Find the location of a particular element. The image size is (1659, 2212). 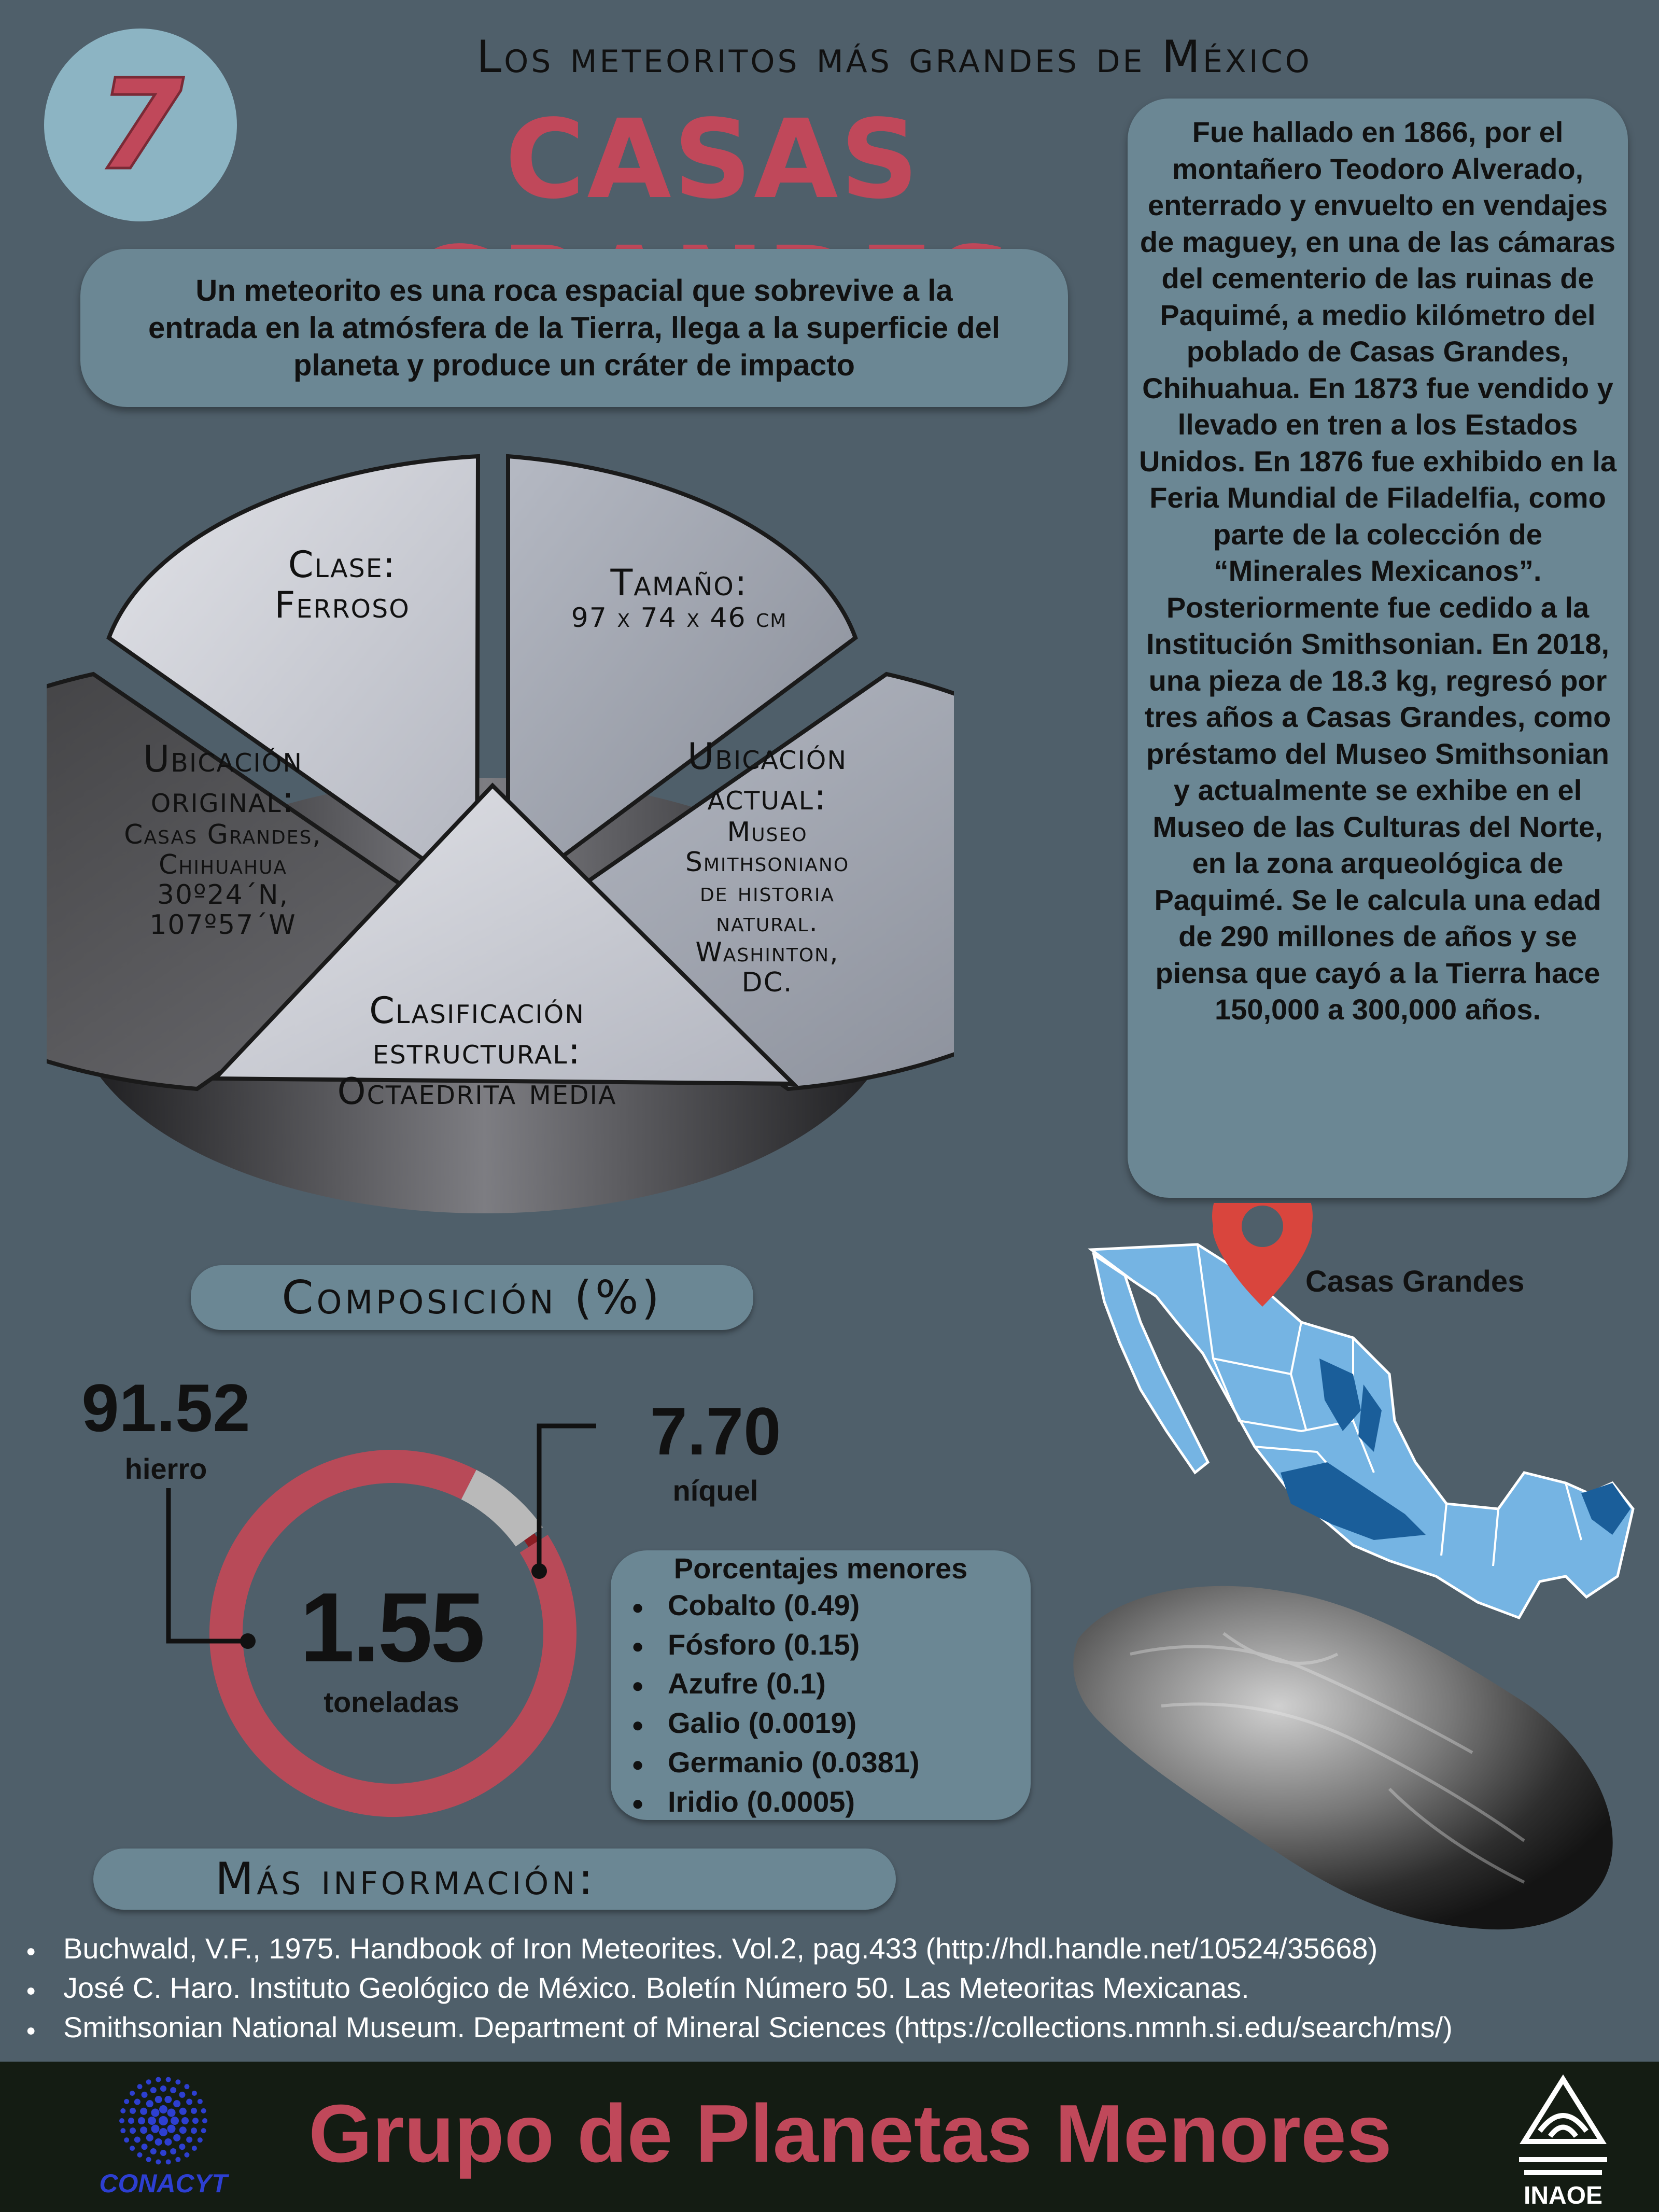

meteorite-texture is located at coordinates (1328, 1758).